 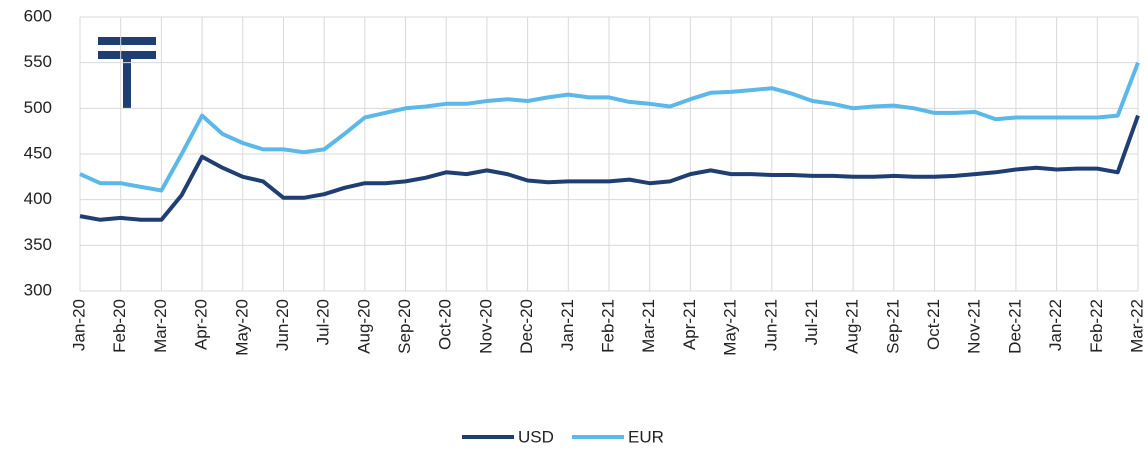 What do you see at coordinates (38, 15) in the screenshot?
I see `y-tick-label: 600` at bounding box center [38, 15].